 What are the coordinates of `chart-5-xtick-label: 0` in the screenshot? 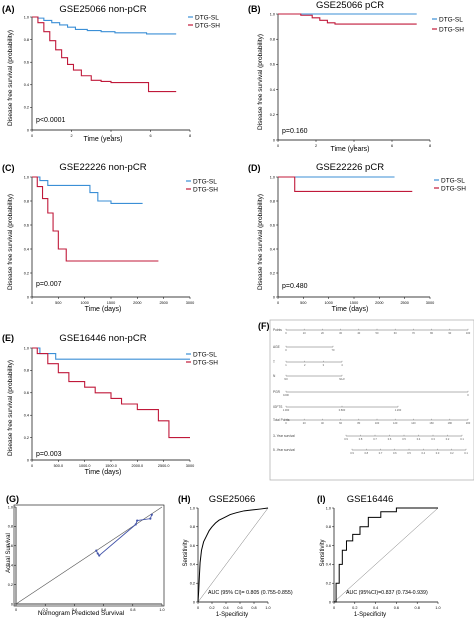 It's located at (16, 610).